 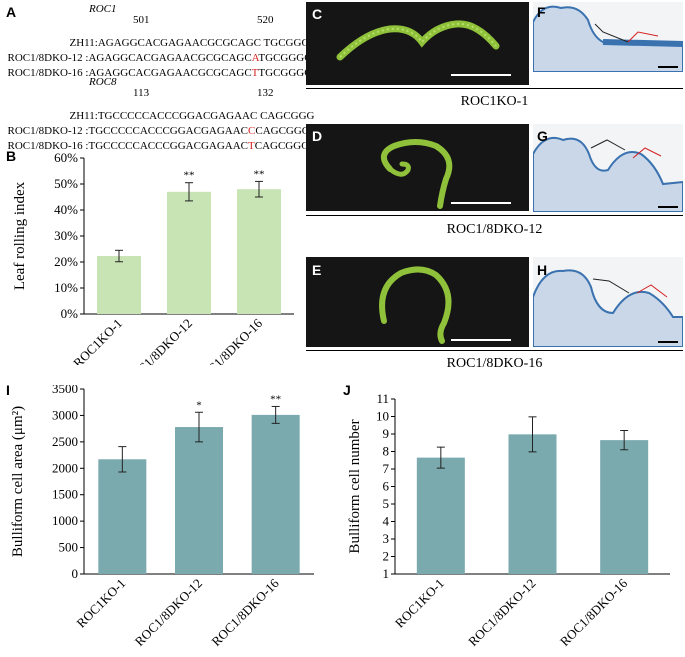 I want to click on caption-roc1ko1: ROC1KO-1, so click(x=494, y=101).